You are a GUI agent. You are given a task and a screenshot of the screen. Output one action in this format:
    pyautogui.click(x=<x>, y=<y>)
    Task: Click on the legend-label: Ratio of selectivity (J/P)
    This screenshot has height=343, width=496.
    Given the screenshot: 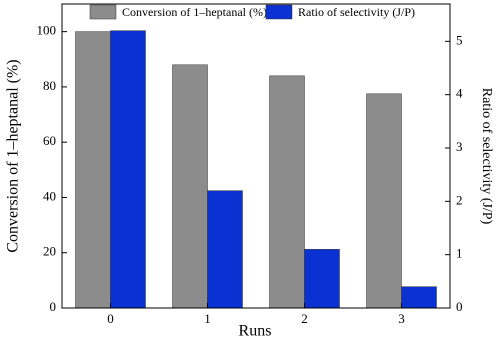 What is the action you would take?
    pyautogui.click(x=356, y=12)
    